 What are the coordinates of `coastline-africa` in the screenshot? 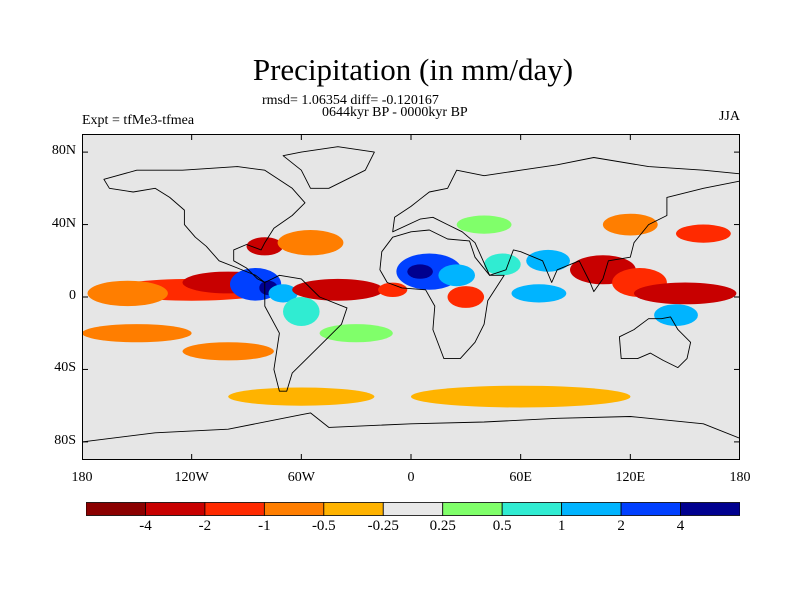 It's located at (442, 294).